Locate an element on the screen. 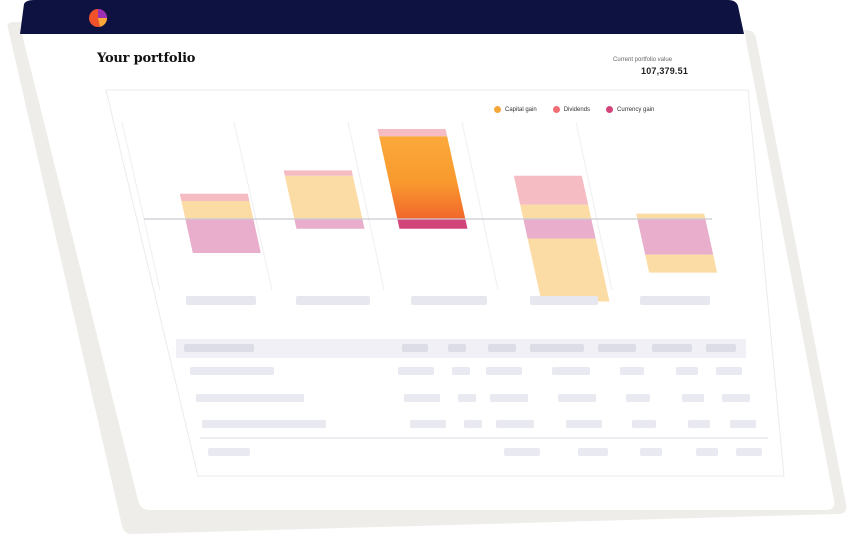 Image resolution: width=858 pixels, height=536 pixels. legend-item-capital-gain: Capital gain is located at coordinates (515, 109).